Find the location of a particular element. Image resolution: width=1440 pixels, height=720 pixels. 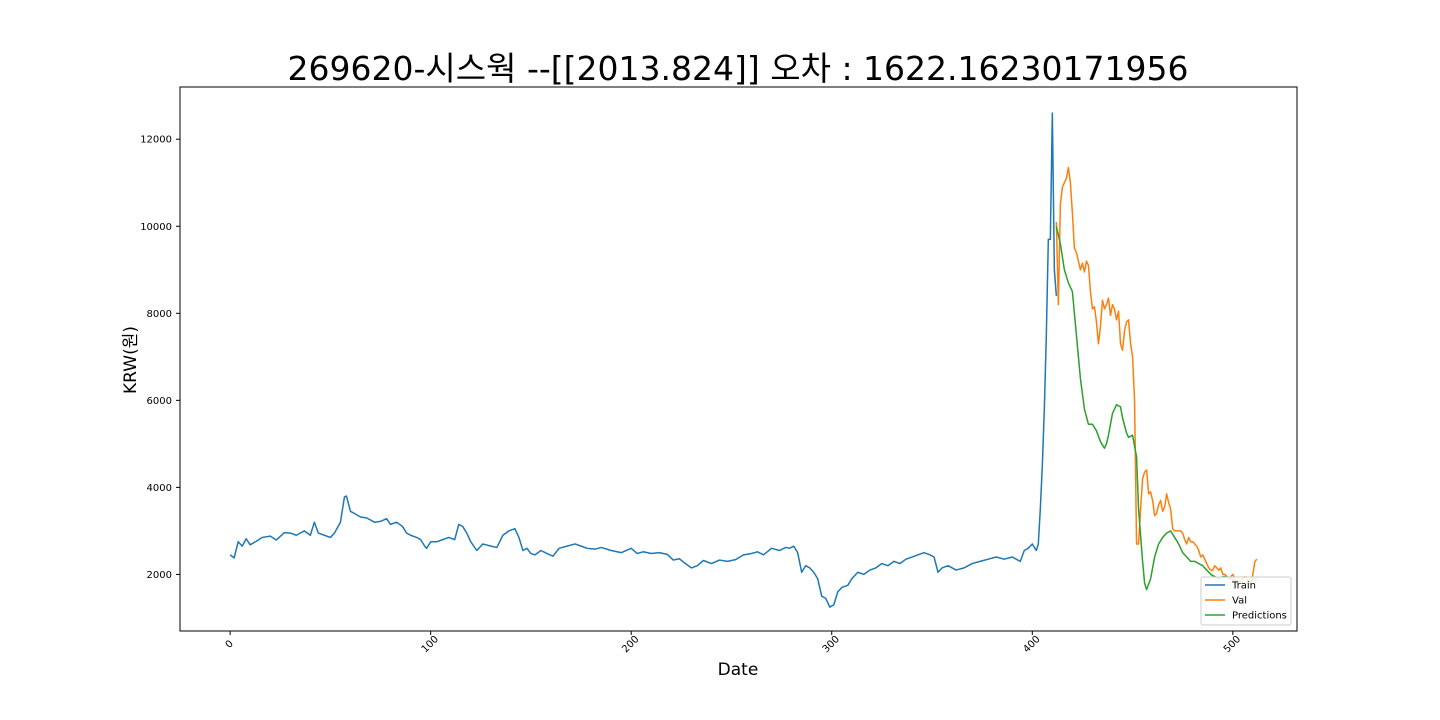

series-line-predictions is located at coordinates (1156, 408).